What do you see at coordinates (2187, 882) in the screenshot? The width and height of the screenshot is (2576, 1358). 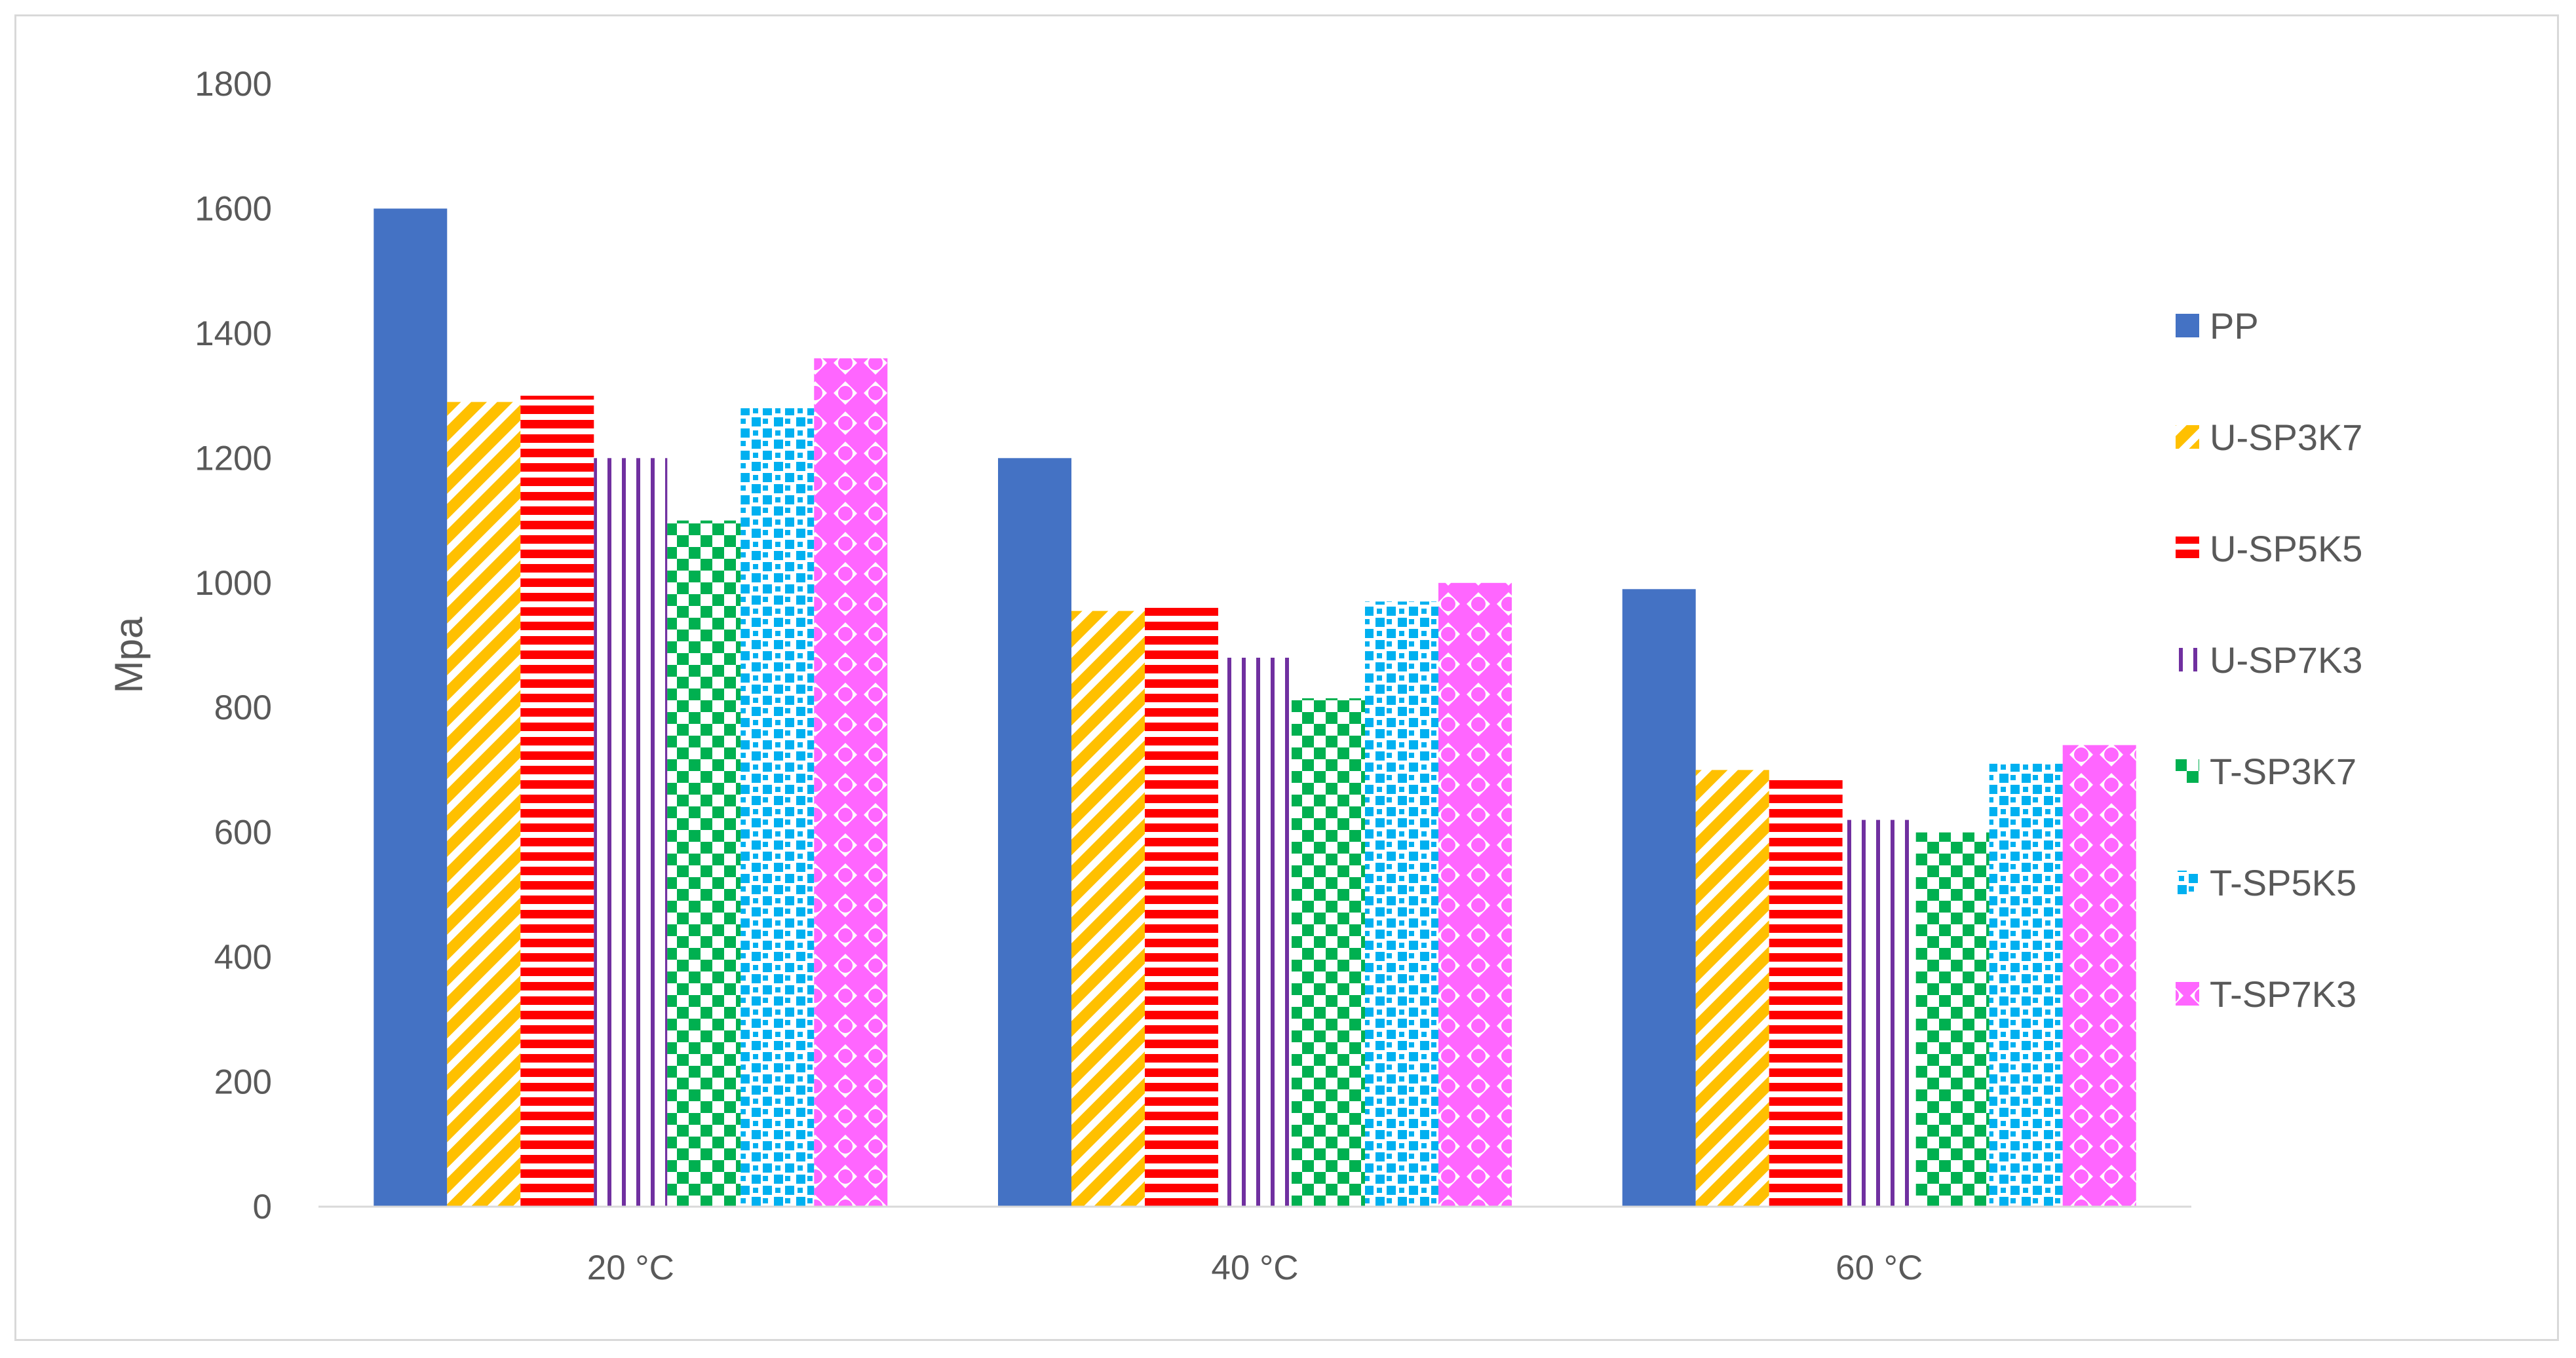 I see `legend-key-t-sp5k5` at bounding box center [2187, 882].